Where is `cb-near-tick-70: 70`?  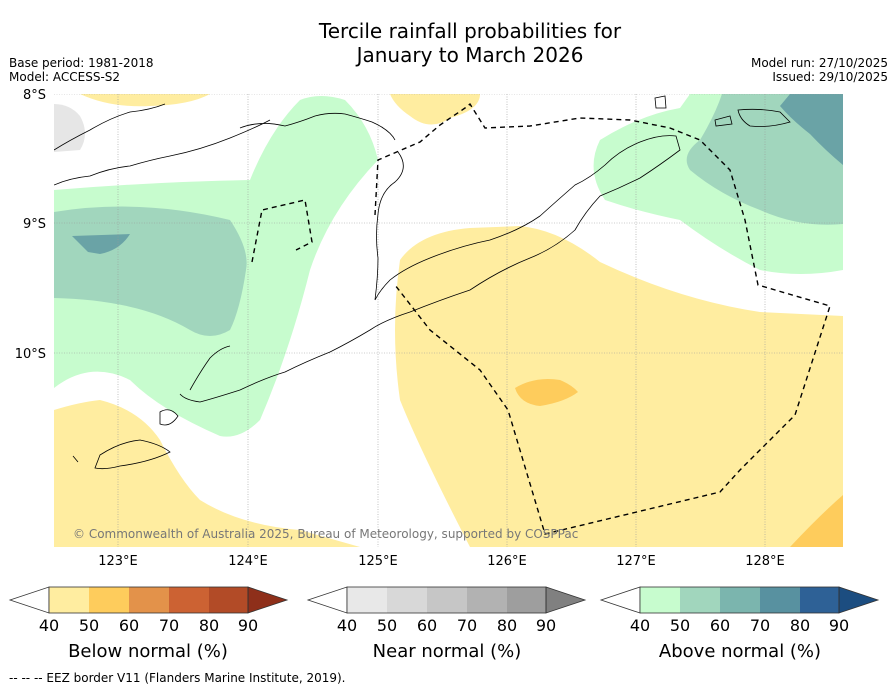
cb-near-tick-70: 70 is located at coordinates (467, 625).